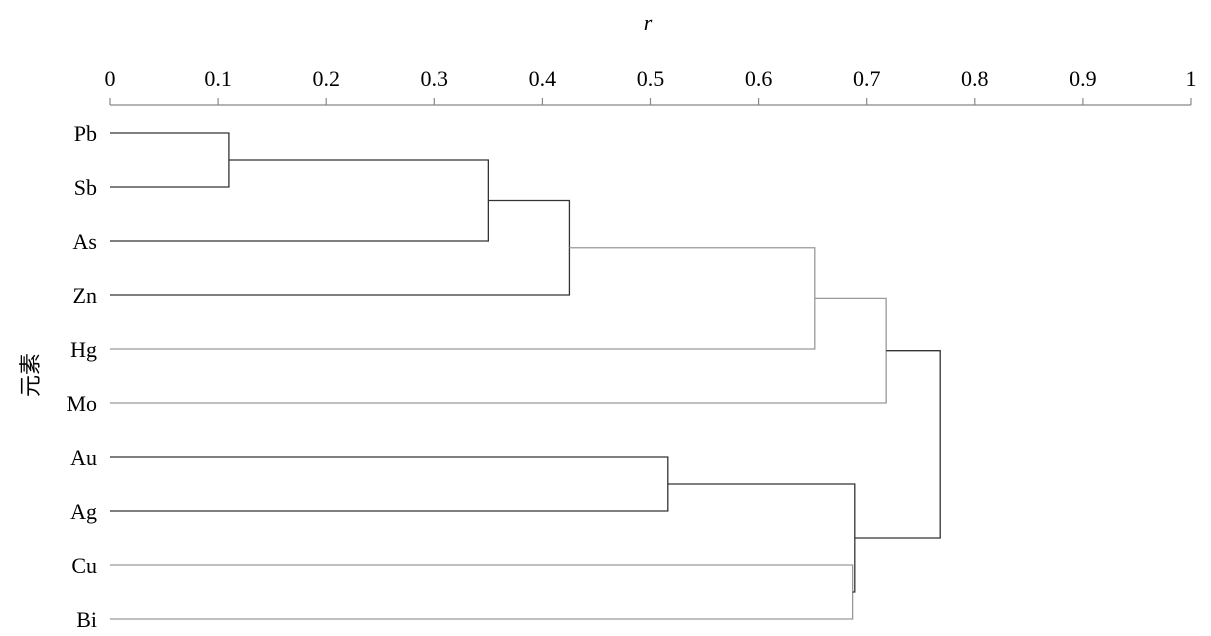 This screenshot has width=1211, height=636. I want to click on x-tick-label: 0, so click(110, 78).